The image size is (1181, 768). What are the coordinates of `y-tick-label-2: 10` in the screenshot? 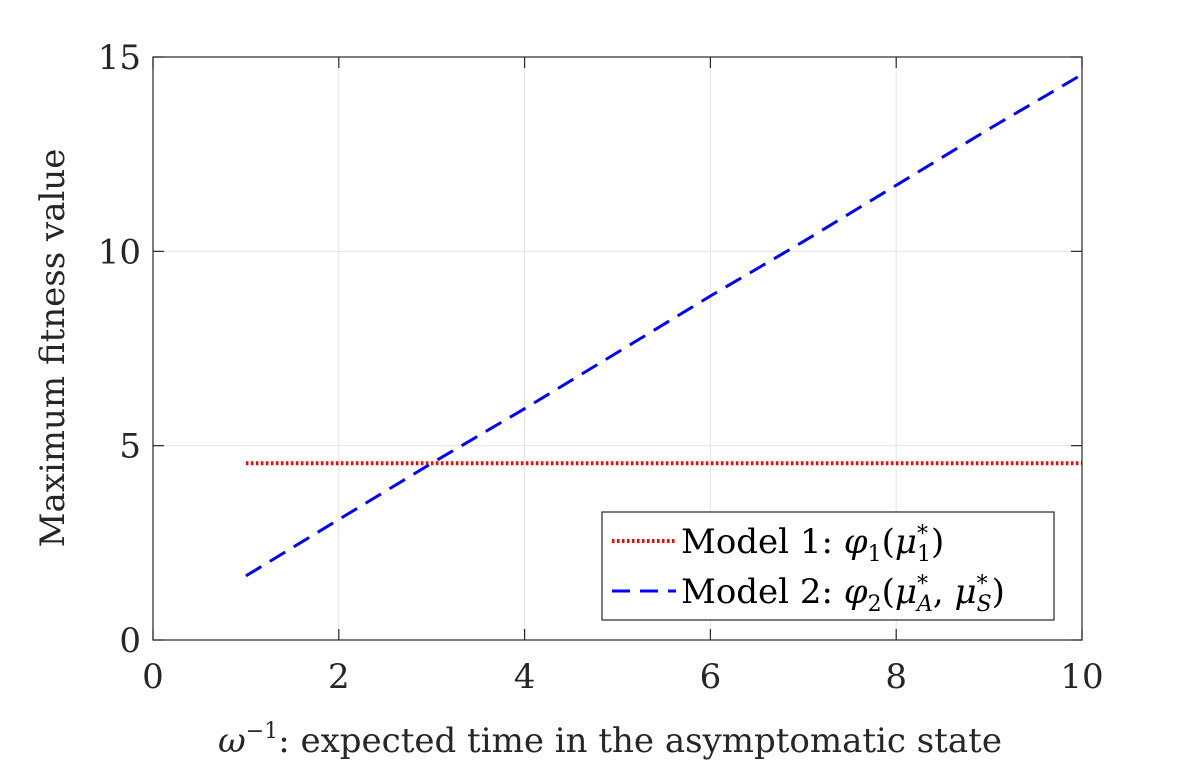 It's located at (119, 252).